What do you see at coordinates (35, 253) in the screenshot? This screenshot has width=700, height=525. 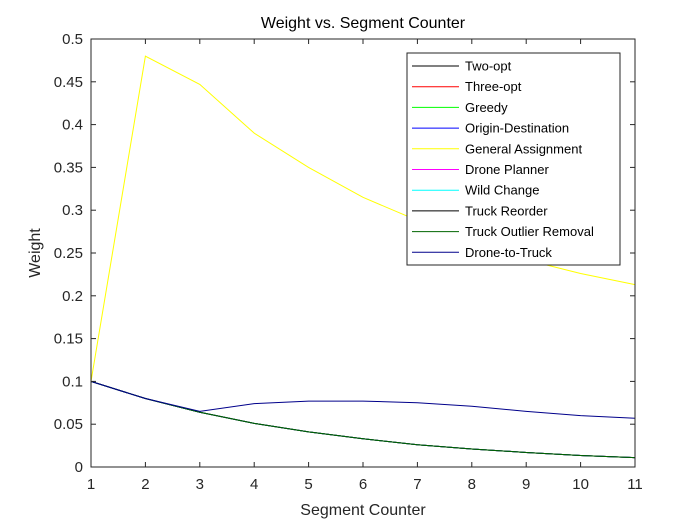 I see `y-axis-label: Weight` at bounding box center [35, 253].